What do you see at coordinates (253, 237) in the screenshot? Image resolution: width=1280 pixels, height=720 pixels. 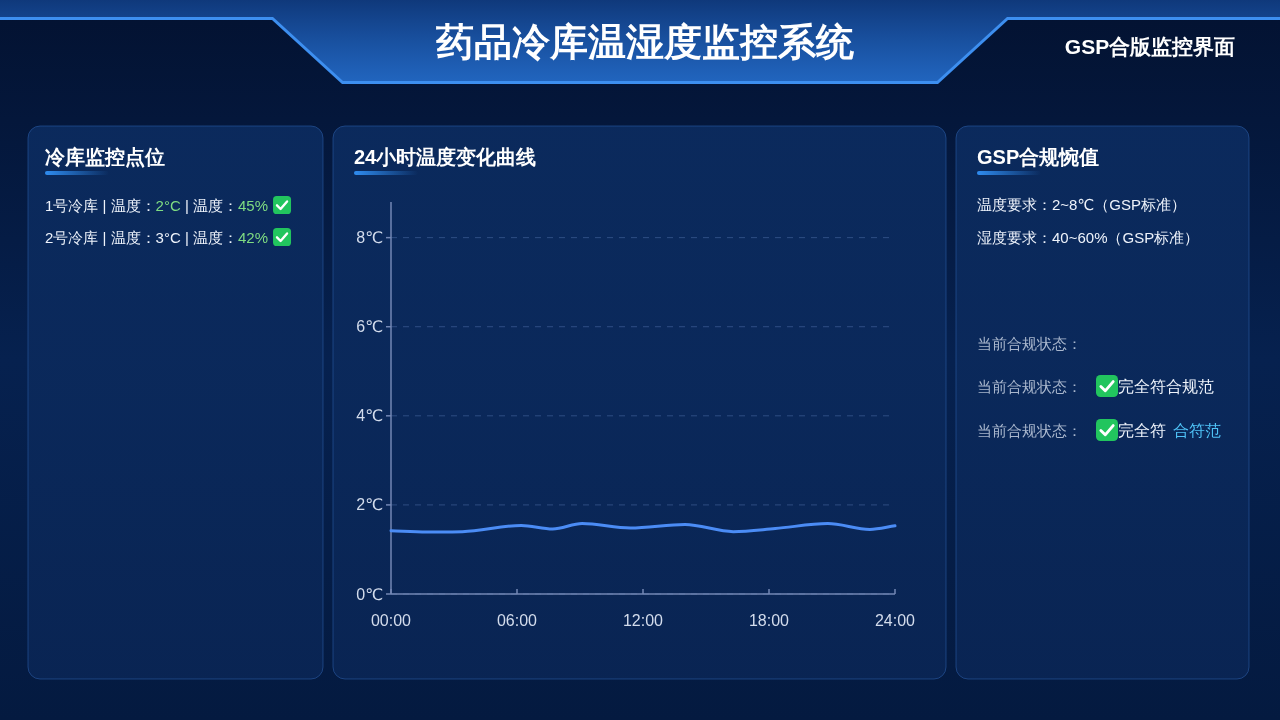 I see `text: 42%` at bounding box center [253, 237].